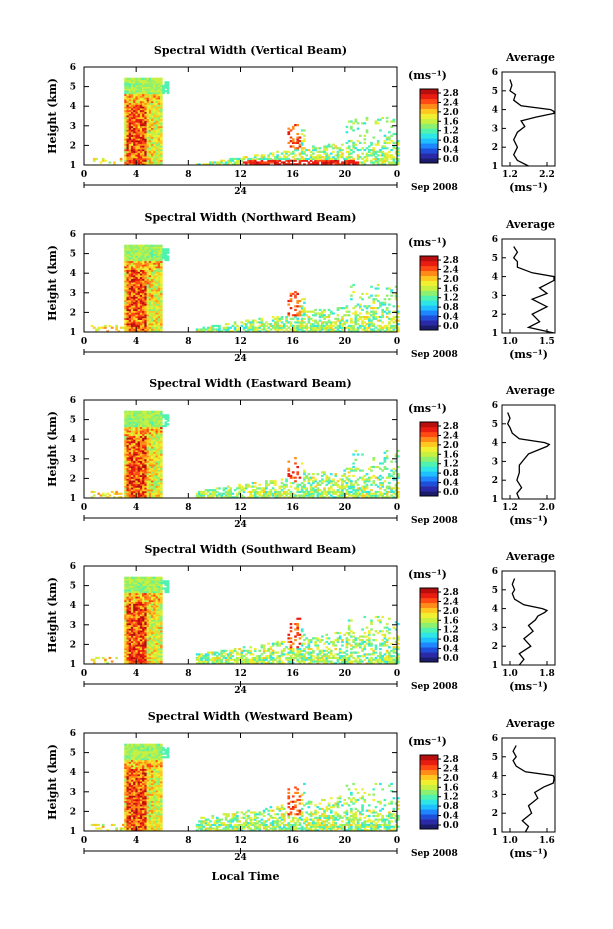 Image resolution: width=613 pixels, height=929 pixels. What do you see at coordinates (429, 101) in the screenshot?
I see `colorbar-swatch` at bounding box center [429, 101].